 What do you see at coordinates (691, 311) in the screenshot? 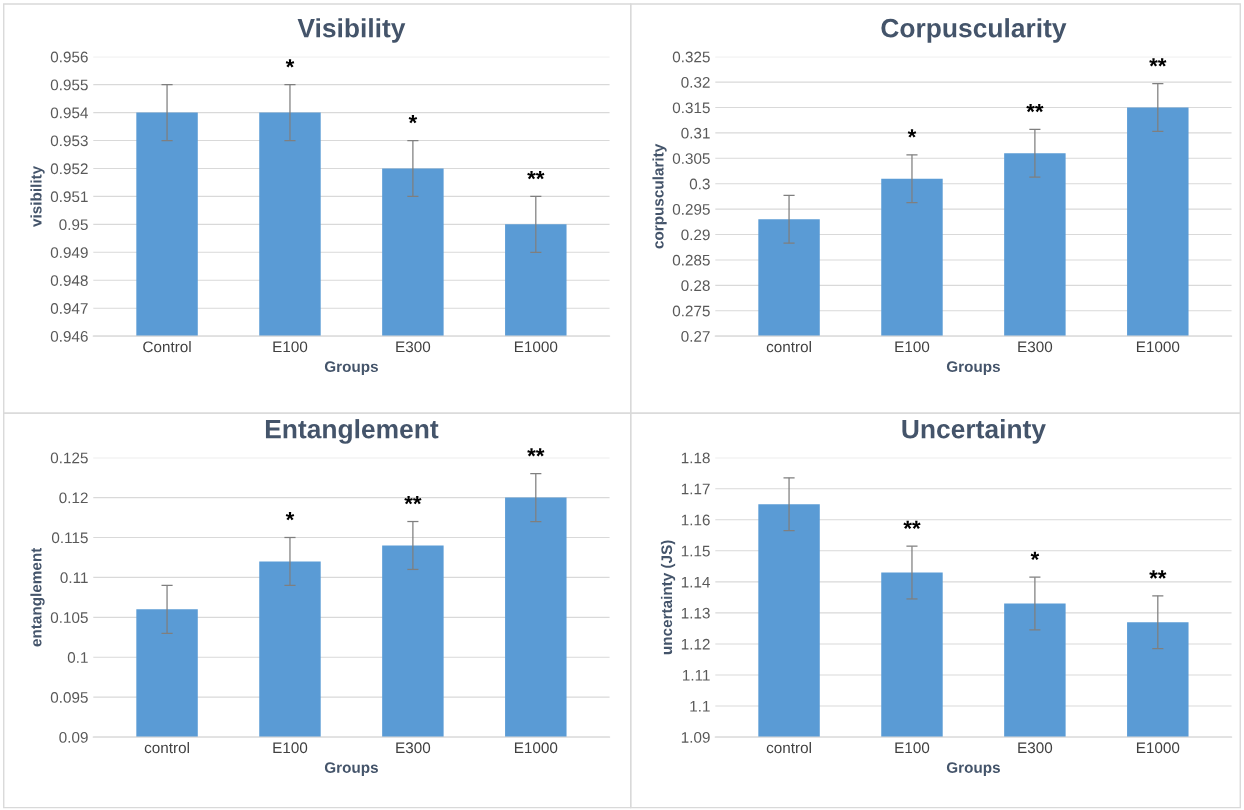
I see `y-tick-label: 0.275` at bounding box center [691, 311].